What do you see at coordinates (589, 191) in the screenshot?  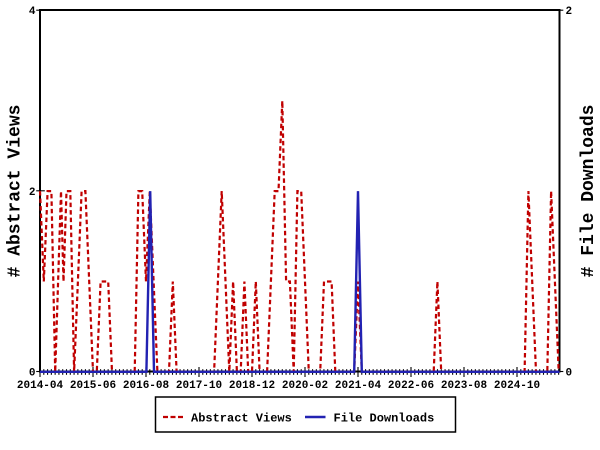 I see `svg-text: # File Downloads` at bounding box center [589, 191].